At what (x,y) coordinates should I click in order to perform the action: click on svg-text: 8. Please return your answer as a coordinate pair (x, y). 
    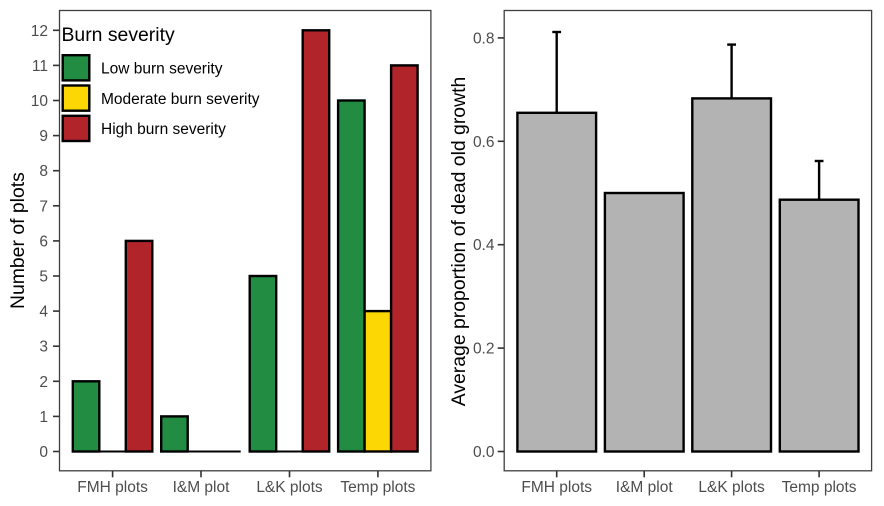
    Looking at the image, I should click on (43, 171).